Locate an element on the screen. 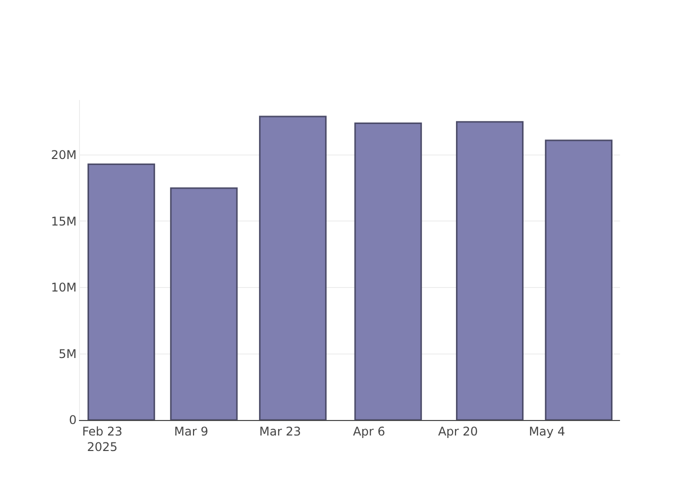  y-tick-label: 5M is located at coordinates (67, 353).